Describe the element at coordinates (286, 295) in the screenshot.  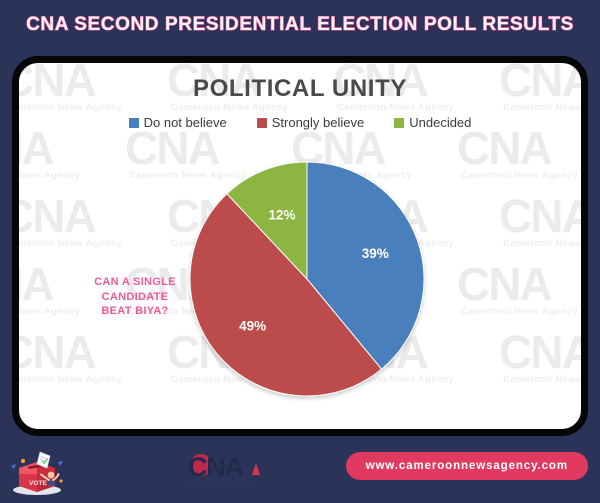
I see `pie-slice-strongly-believe` at that location.